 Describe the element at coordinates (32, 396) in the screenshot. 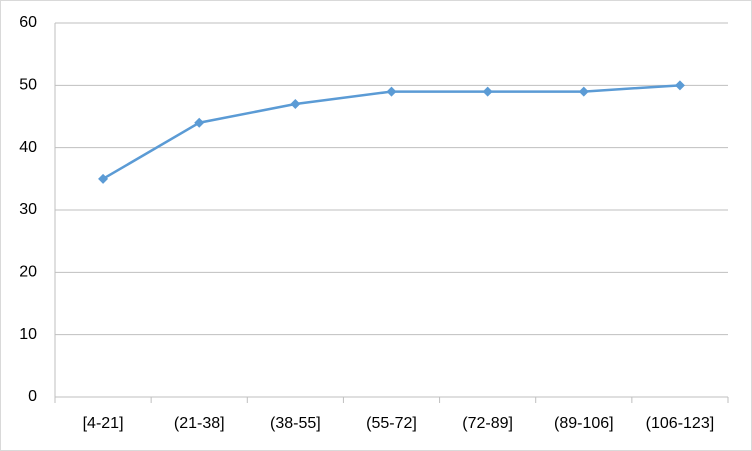

I see `y-tick-label: 0` at that location.